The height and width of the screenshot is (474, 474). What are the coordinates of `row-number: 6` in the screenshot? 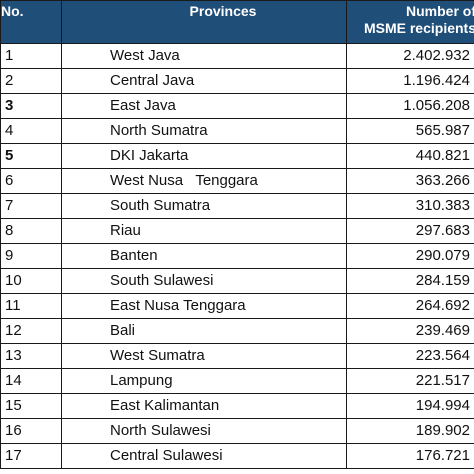 It's located at (31, 181).